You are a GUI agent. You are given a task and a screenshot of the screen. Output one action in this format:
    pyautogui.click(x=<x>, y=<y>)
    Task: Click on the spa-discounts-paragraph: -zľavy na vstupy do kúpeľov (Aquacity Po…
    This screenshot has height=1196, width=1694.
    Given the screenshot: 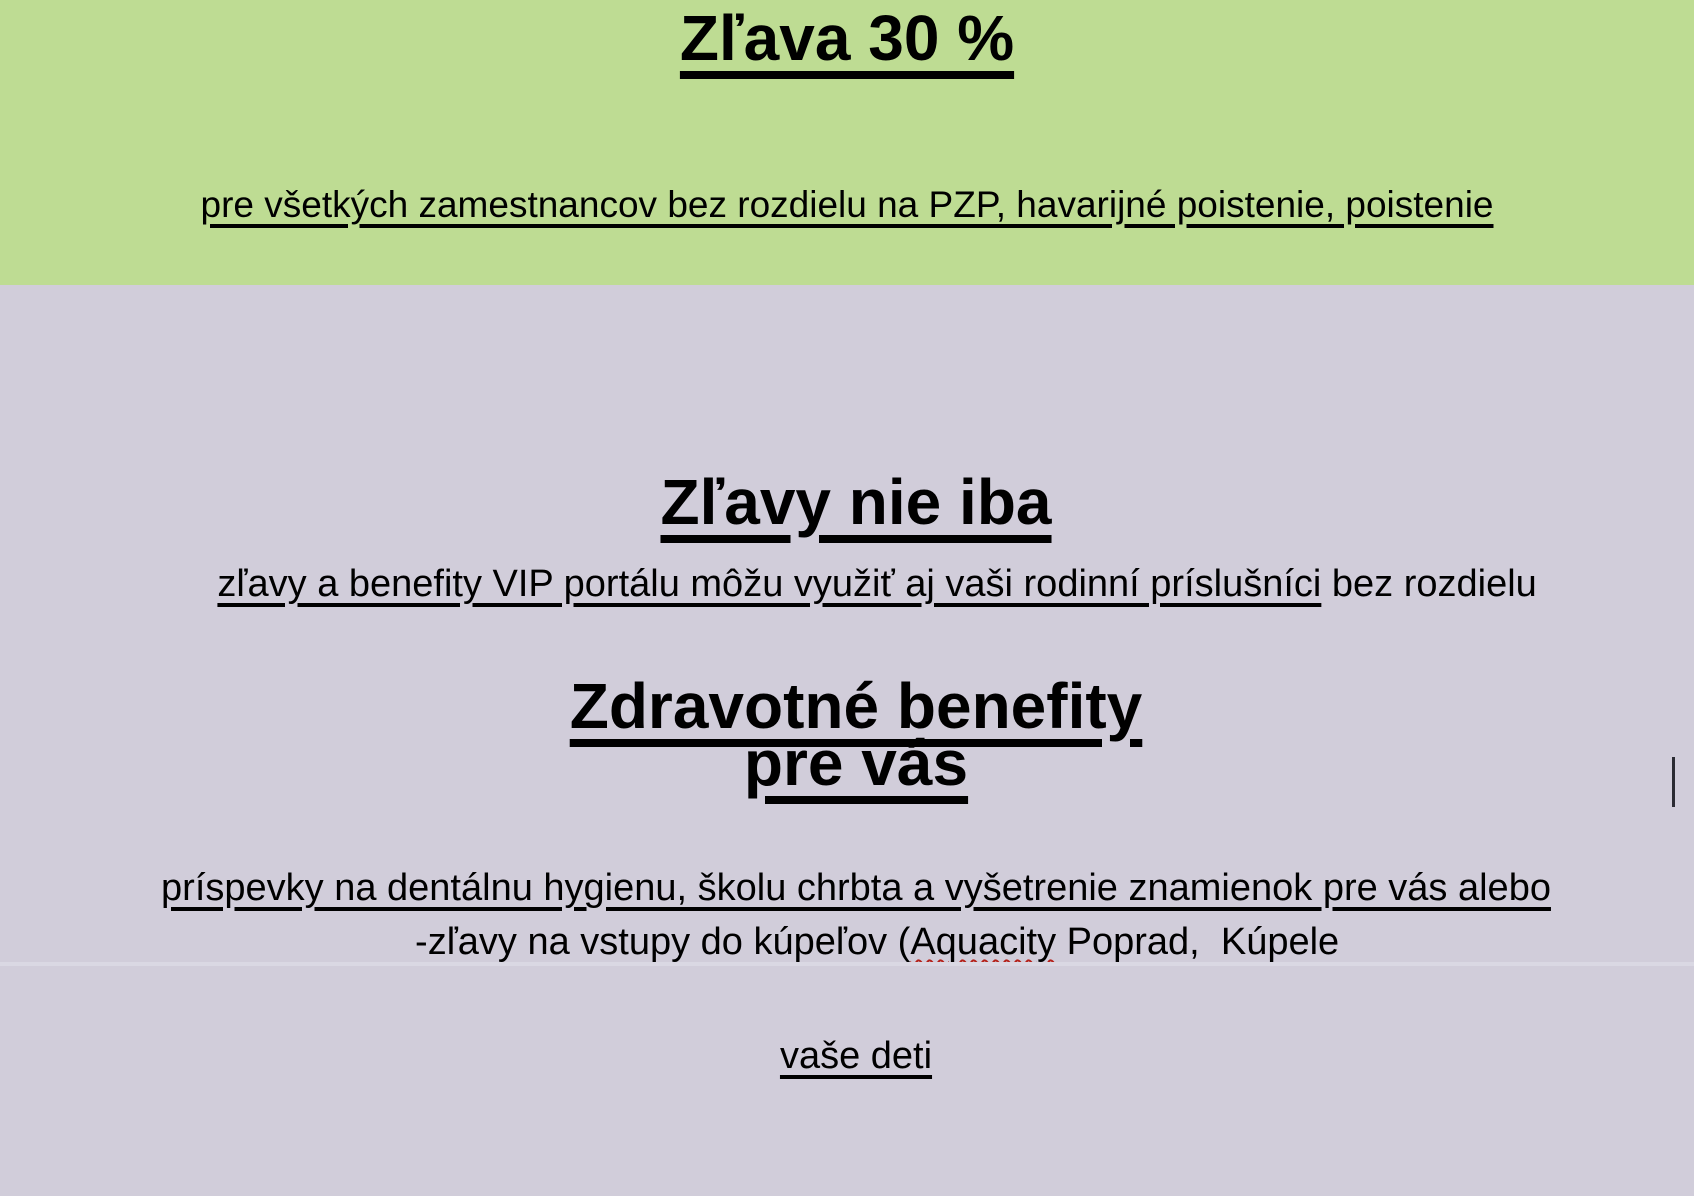 What is the action you would take?
    pyautogui.click(x=851, y=942)
    